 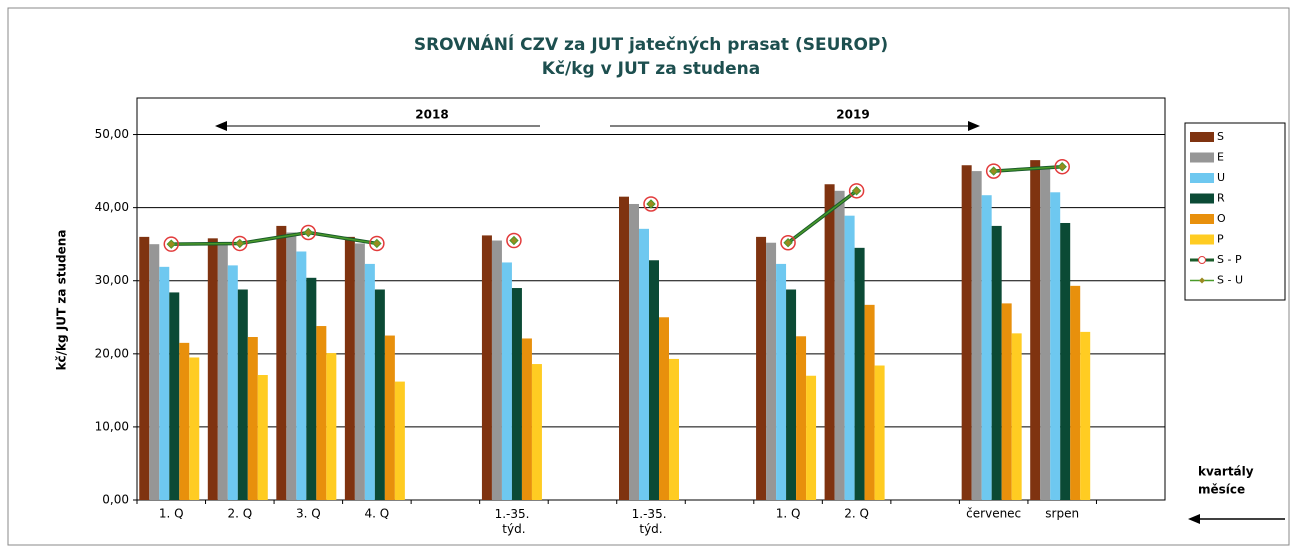 I want to click on legend-marker, so click(x=1202, y=280).